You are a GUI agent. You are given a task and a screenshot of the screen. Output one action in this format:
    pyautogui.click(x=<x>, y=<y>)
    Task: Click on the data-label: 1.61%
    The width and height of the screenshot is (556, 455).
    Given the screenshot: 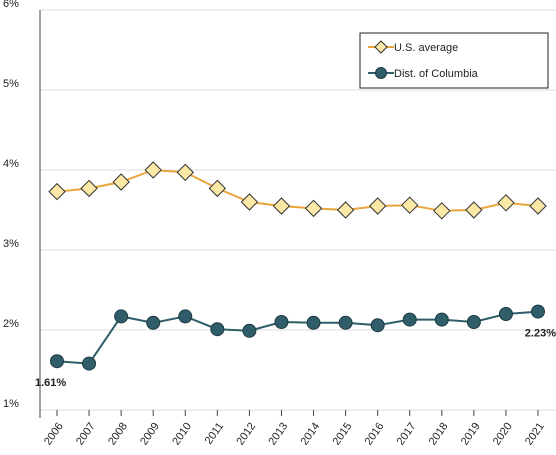 What is the action you would take?
    pyautogui.click(x=50, y=383)
    